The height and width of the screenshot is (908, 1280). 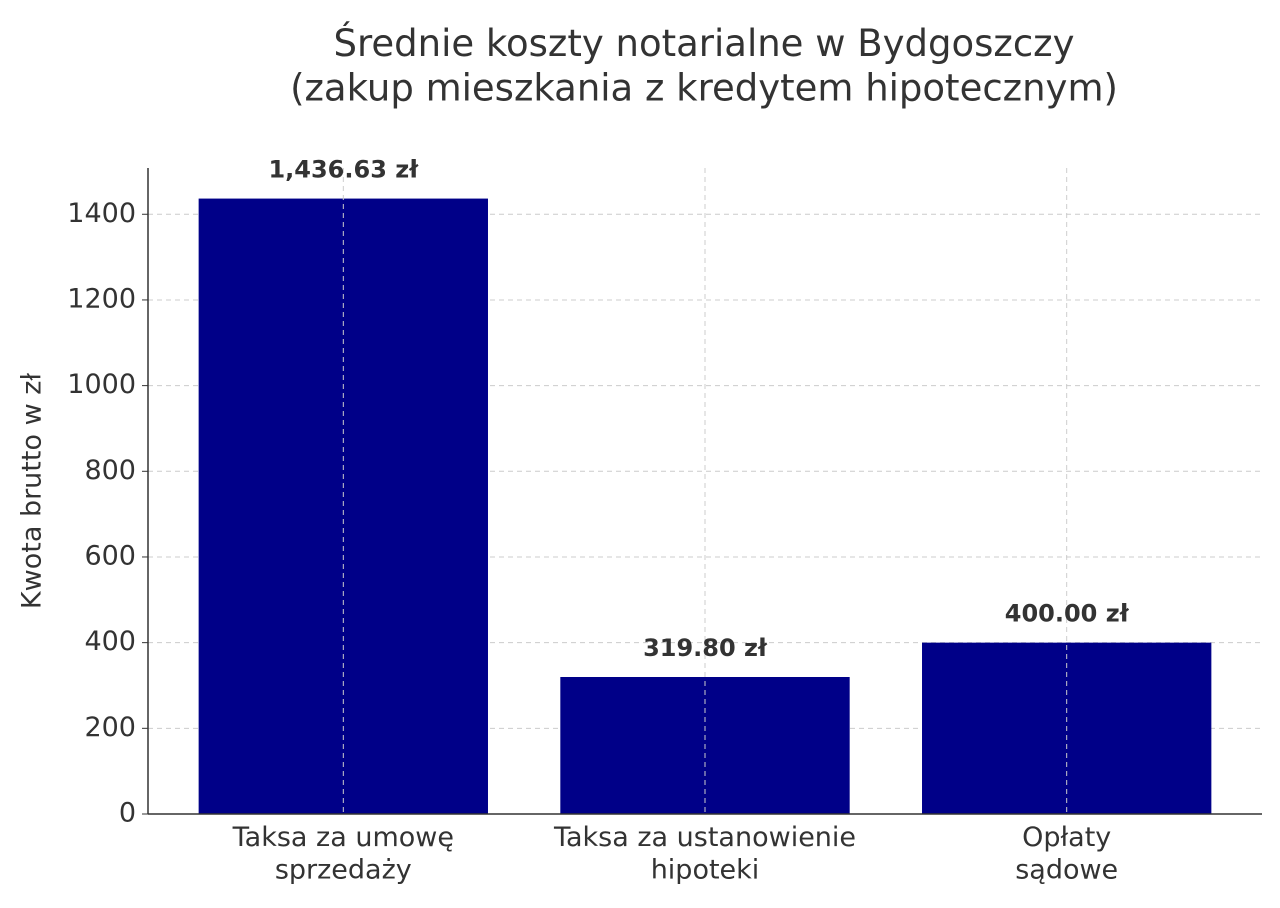 I want to click on y-tick-label: 600, so click(x=110, y=555).